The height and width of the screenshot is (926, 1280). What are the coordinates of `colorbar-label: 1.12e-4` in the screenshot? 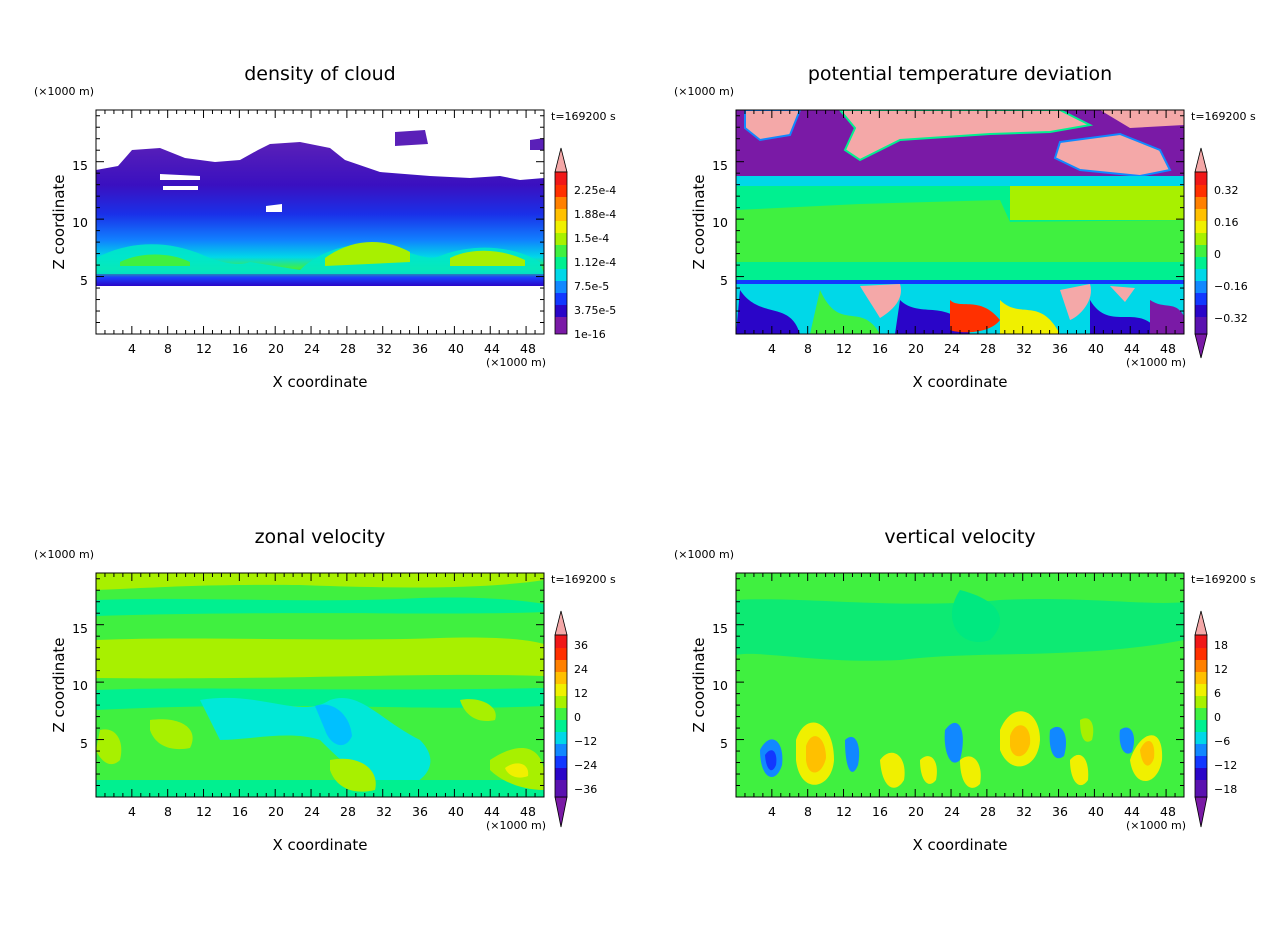 It's located at (595, 262).